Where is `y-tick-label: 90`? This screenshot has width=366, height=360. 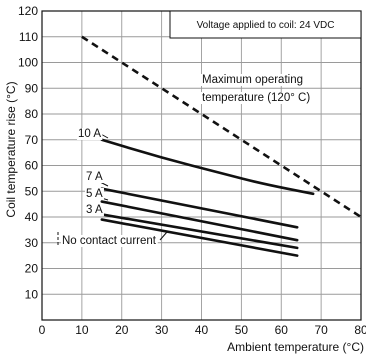
y-tick-label: 90 is located at coordinates (32, 88).